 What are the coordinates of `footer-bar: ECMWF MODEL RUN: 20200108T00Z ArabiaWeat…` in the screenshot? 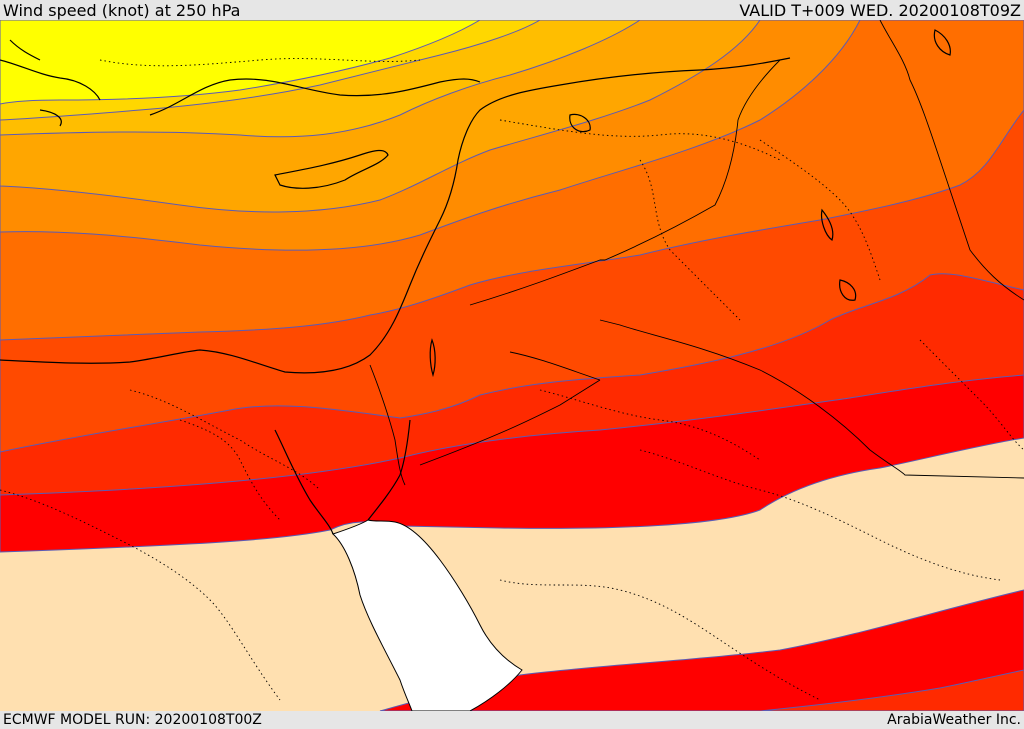 It's located at (512, 720).